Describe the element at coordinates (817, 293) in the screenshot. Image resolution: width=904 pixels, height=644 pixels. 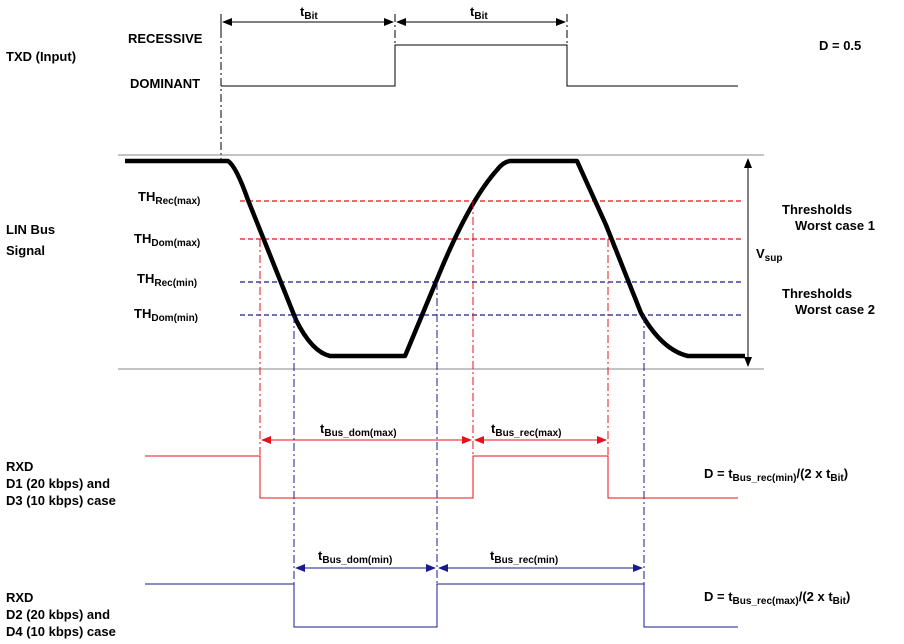
I see `wc2-label: Thresholds` at that location.